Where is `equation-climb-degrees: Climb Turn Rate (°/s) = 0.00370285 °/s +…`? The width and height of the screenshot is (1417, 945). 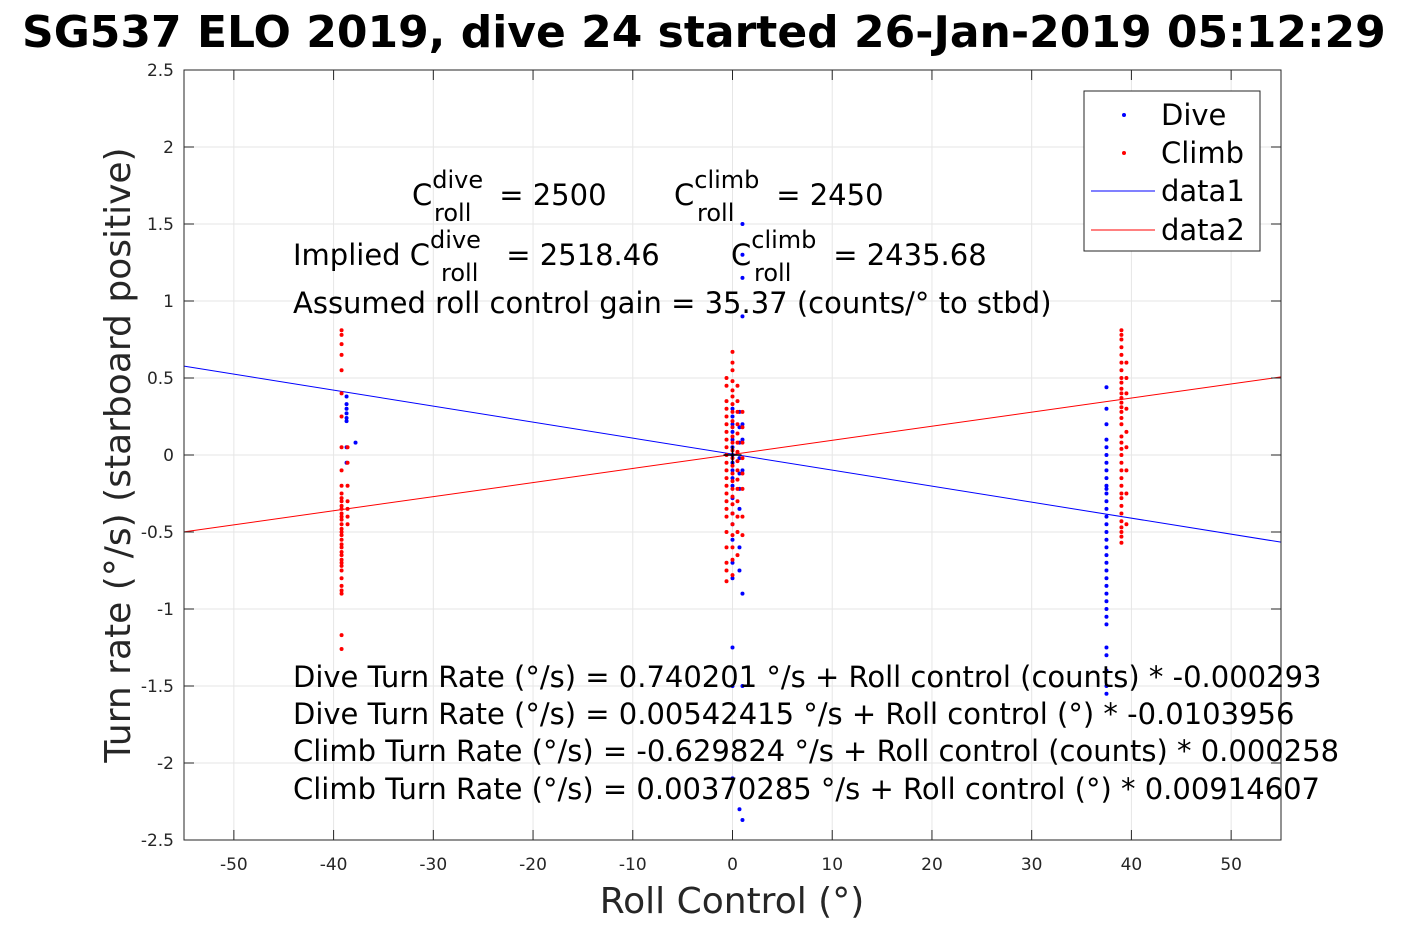
equation-climb-degrees: Climb Turn Rate (°/s) = 0.00370285 °/s +… is located at coordinates (806, 789).